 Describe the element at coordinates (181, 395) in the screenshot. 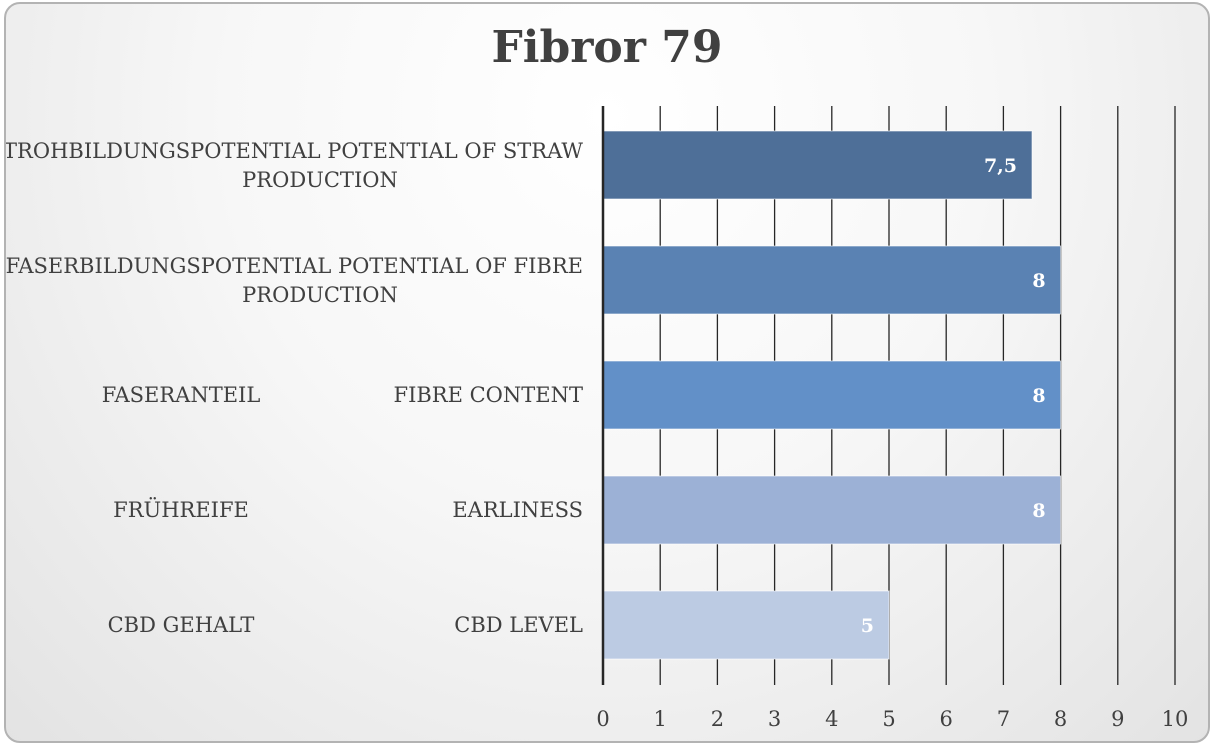

I see `category-label-2-german: FASERANTEIL` at that location.